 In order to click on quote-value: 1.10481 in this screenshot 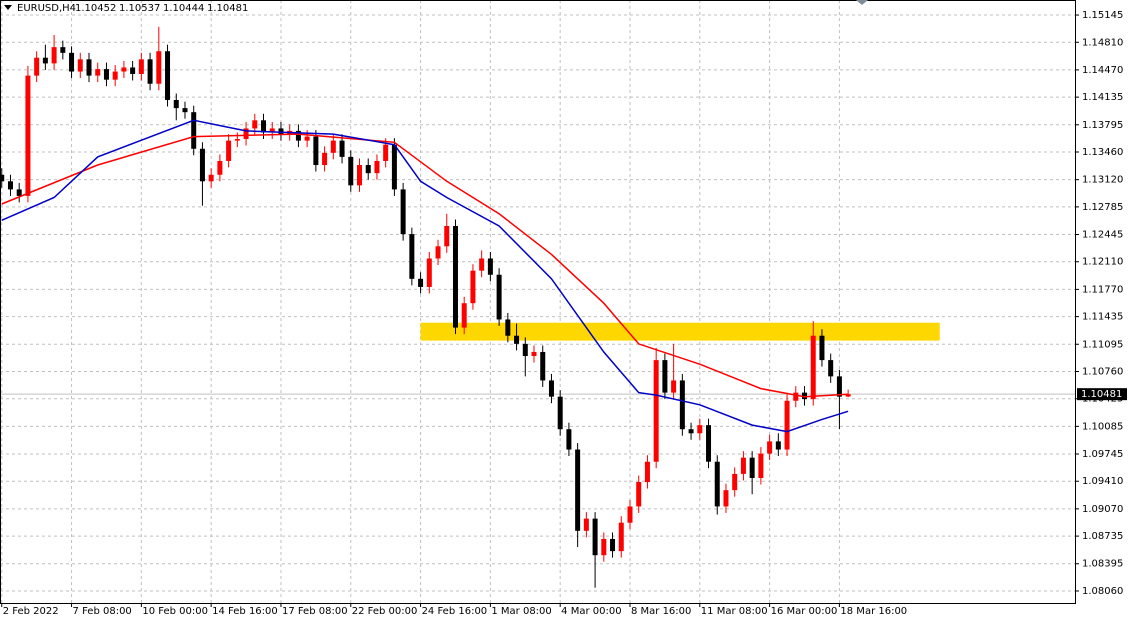, I will do `click(227, 8)`.